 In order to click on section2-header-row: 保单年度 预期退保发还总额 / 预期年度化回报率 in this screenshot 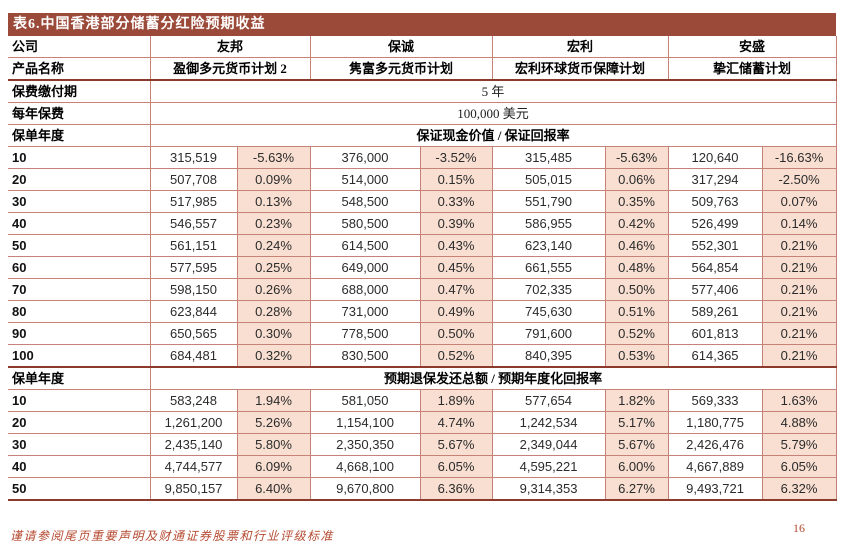, I will do `click(422, 378)`.